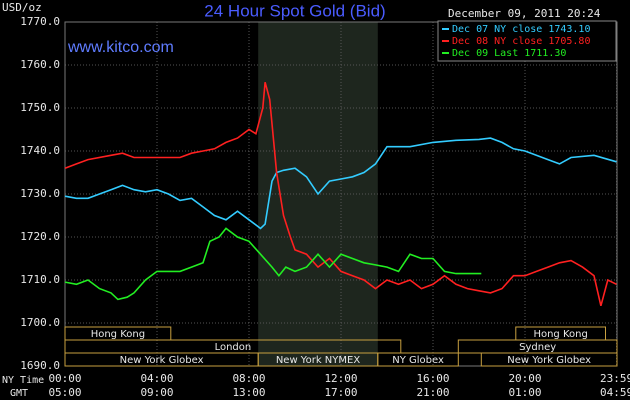 The height and width of the screenshot is (400, 630). What do you see at coordinates (22, 7) in the screenshot?
I see `y-axis-label: USD/oz` at bounding box center [22, 7].